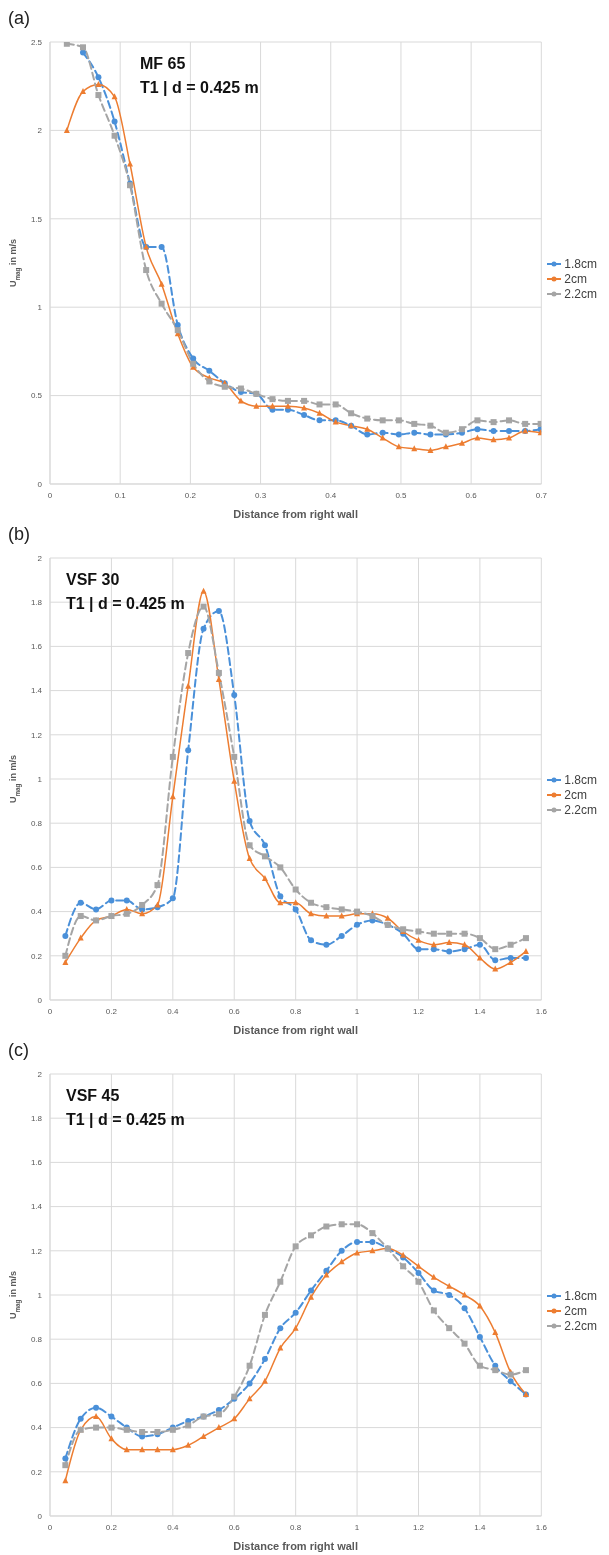 Image resolution: width=609 pixels, height=1555 pixels. What do you see at coordinates (36, 396) in the screenshot?
I see `y-tick-label: 0.5` at bounding box center [36, 396].